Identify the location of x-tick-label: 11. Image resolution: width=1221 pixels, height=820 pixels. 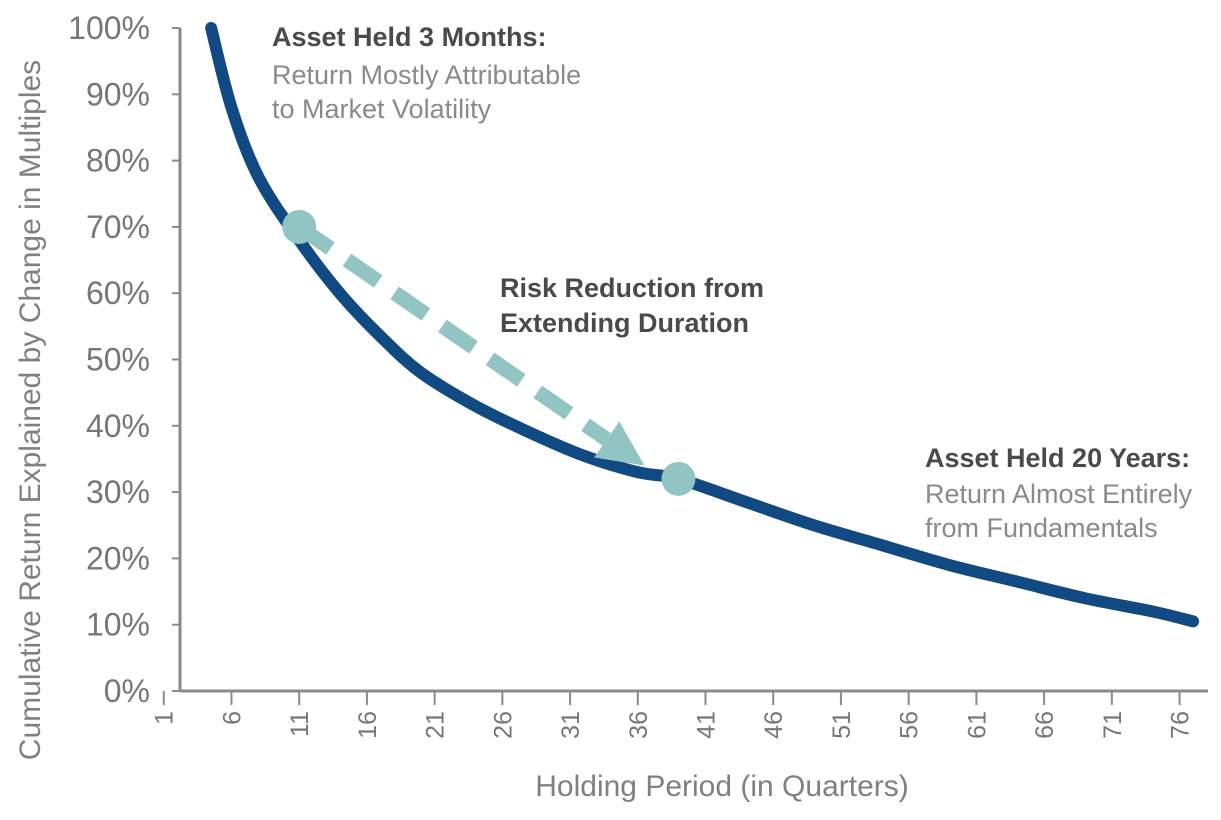
(300, 724).